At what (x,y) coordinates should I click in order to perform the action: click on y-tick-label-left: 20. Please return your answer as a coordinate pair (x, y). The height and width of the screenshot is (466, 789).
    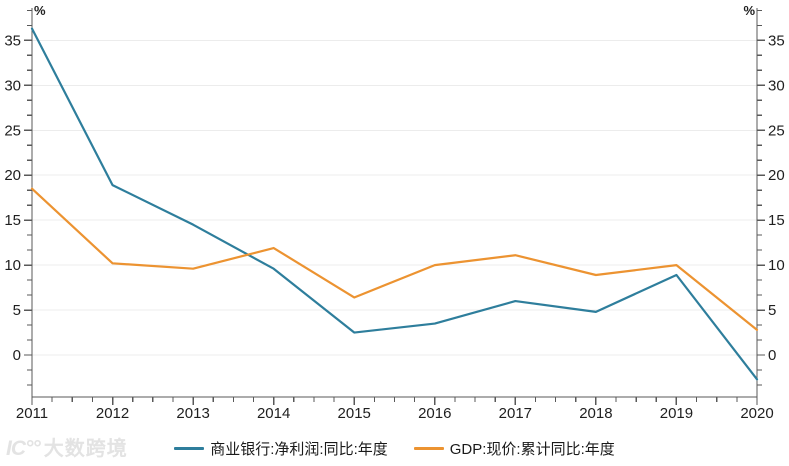
    Looking at the image, I should click on (12, 175).